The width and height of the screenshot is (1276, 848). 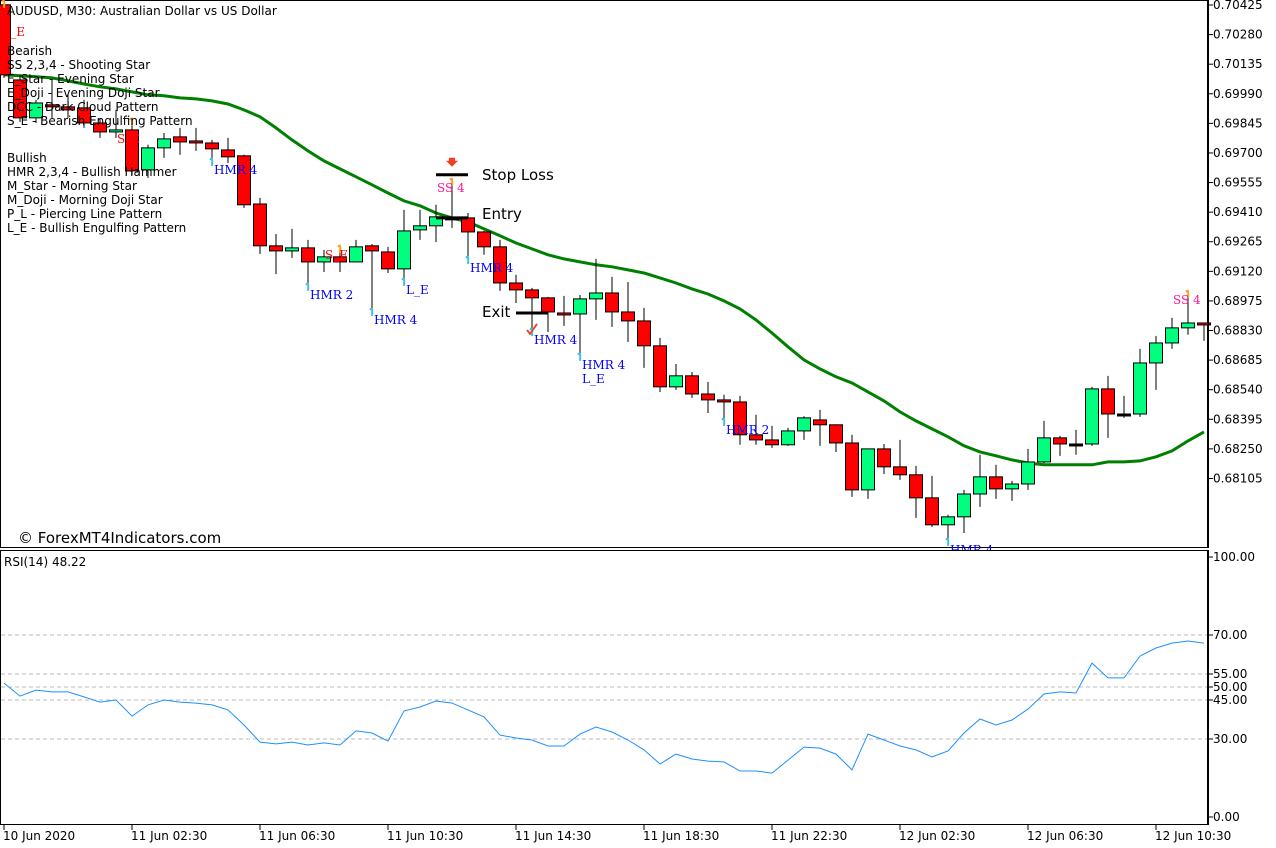 I want to click on legend-item: E_Star - Evening Star, so click(x=70, y=79).